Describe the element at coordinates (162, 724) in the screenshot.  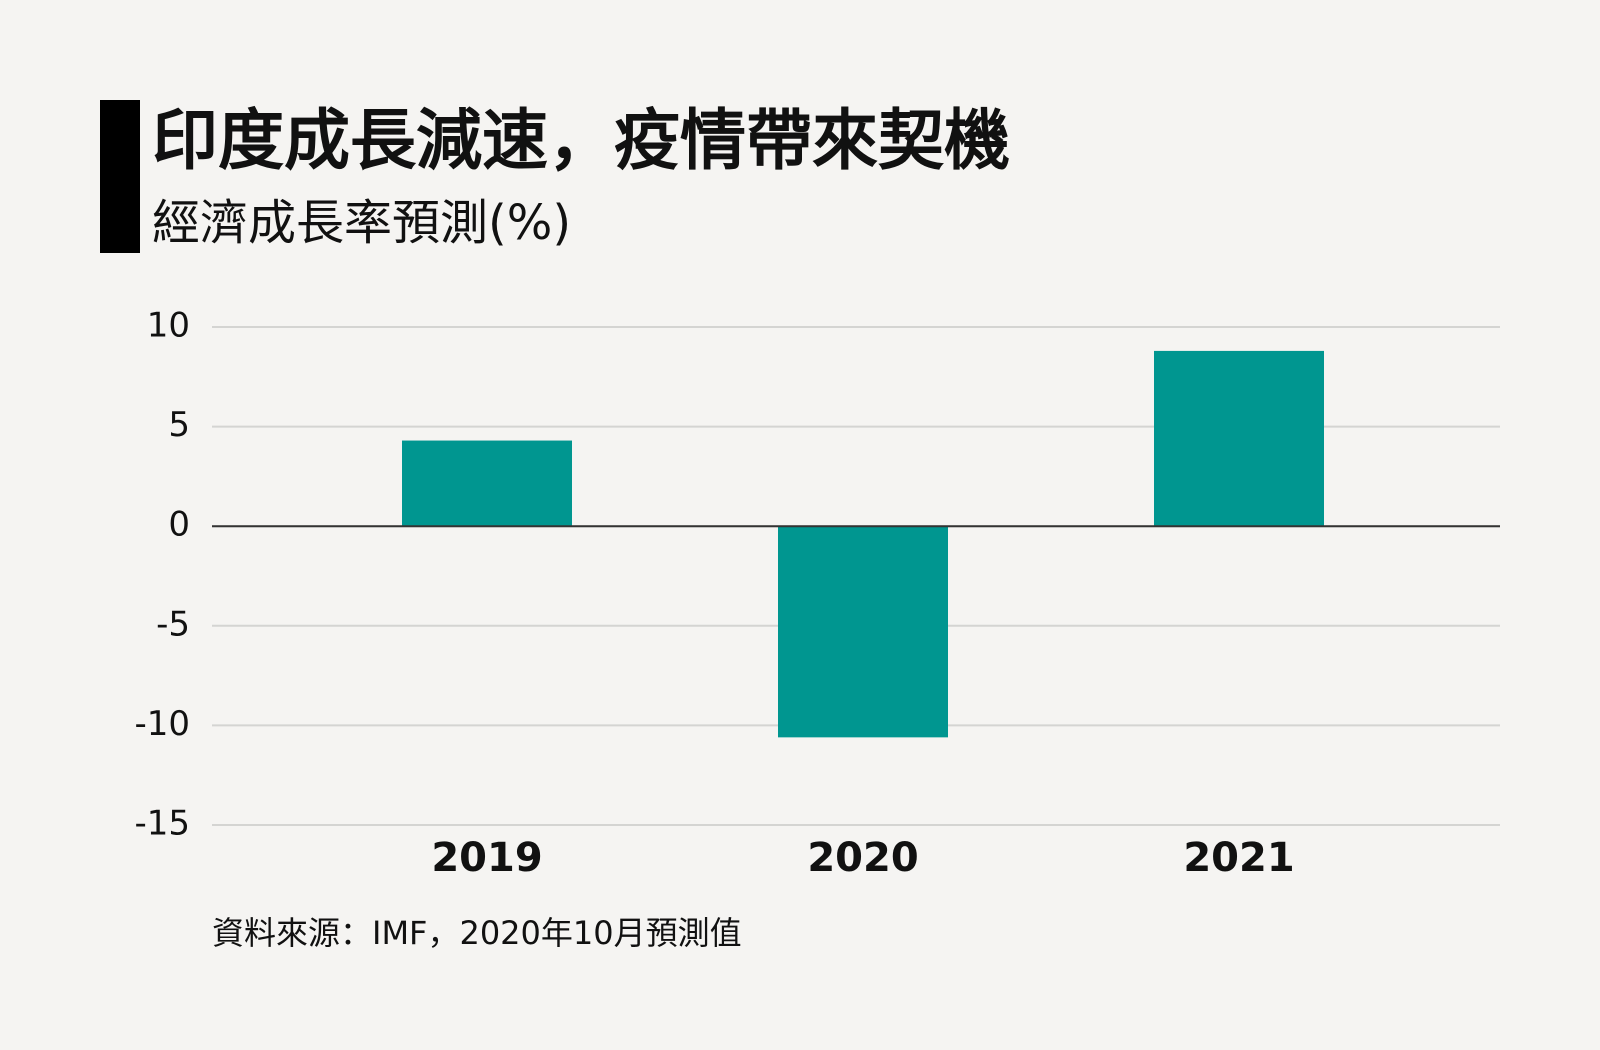
I see `y-tick-label: -10` at that location.